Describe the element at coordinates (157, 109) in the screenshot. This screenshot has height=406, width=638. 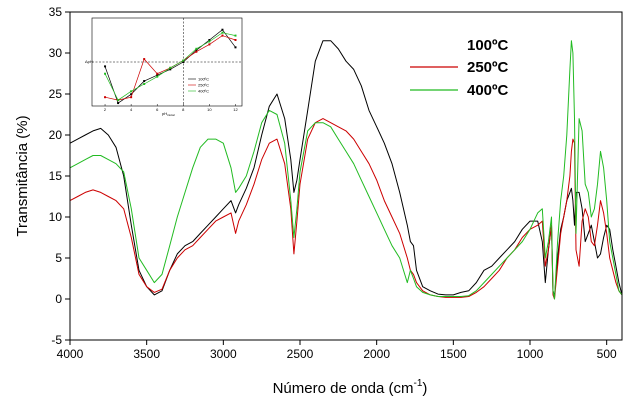
I see `inset-x-tick-label-2: 6` at that location.